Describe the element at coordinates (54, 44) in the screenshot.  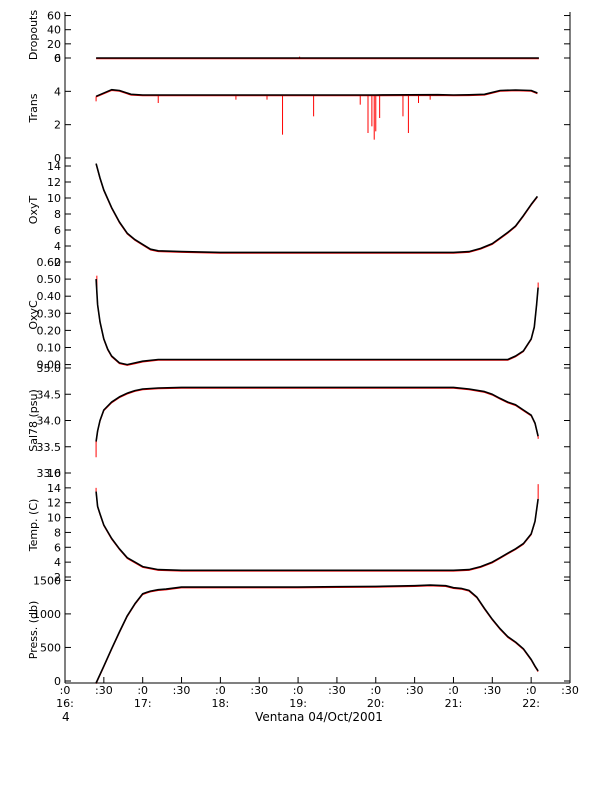
I see `y-tick-label: 20` at that location.